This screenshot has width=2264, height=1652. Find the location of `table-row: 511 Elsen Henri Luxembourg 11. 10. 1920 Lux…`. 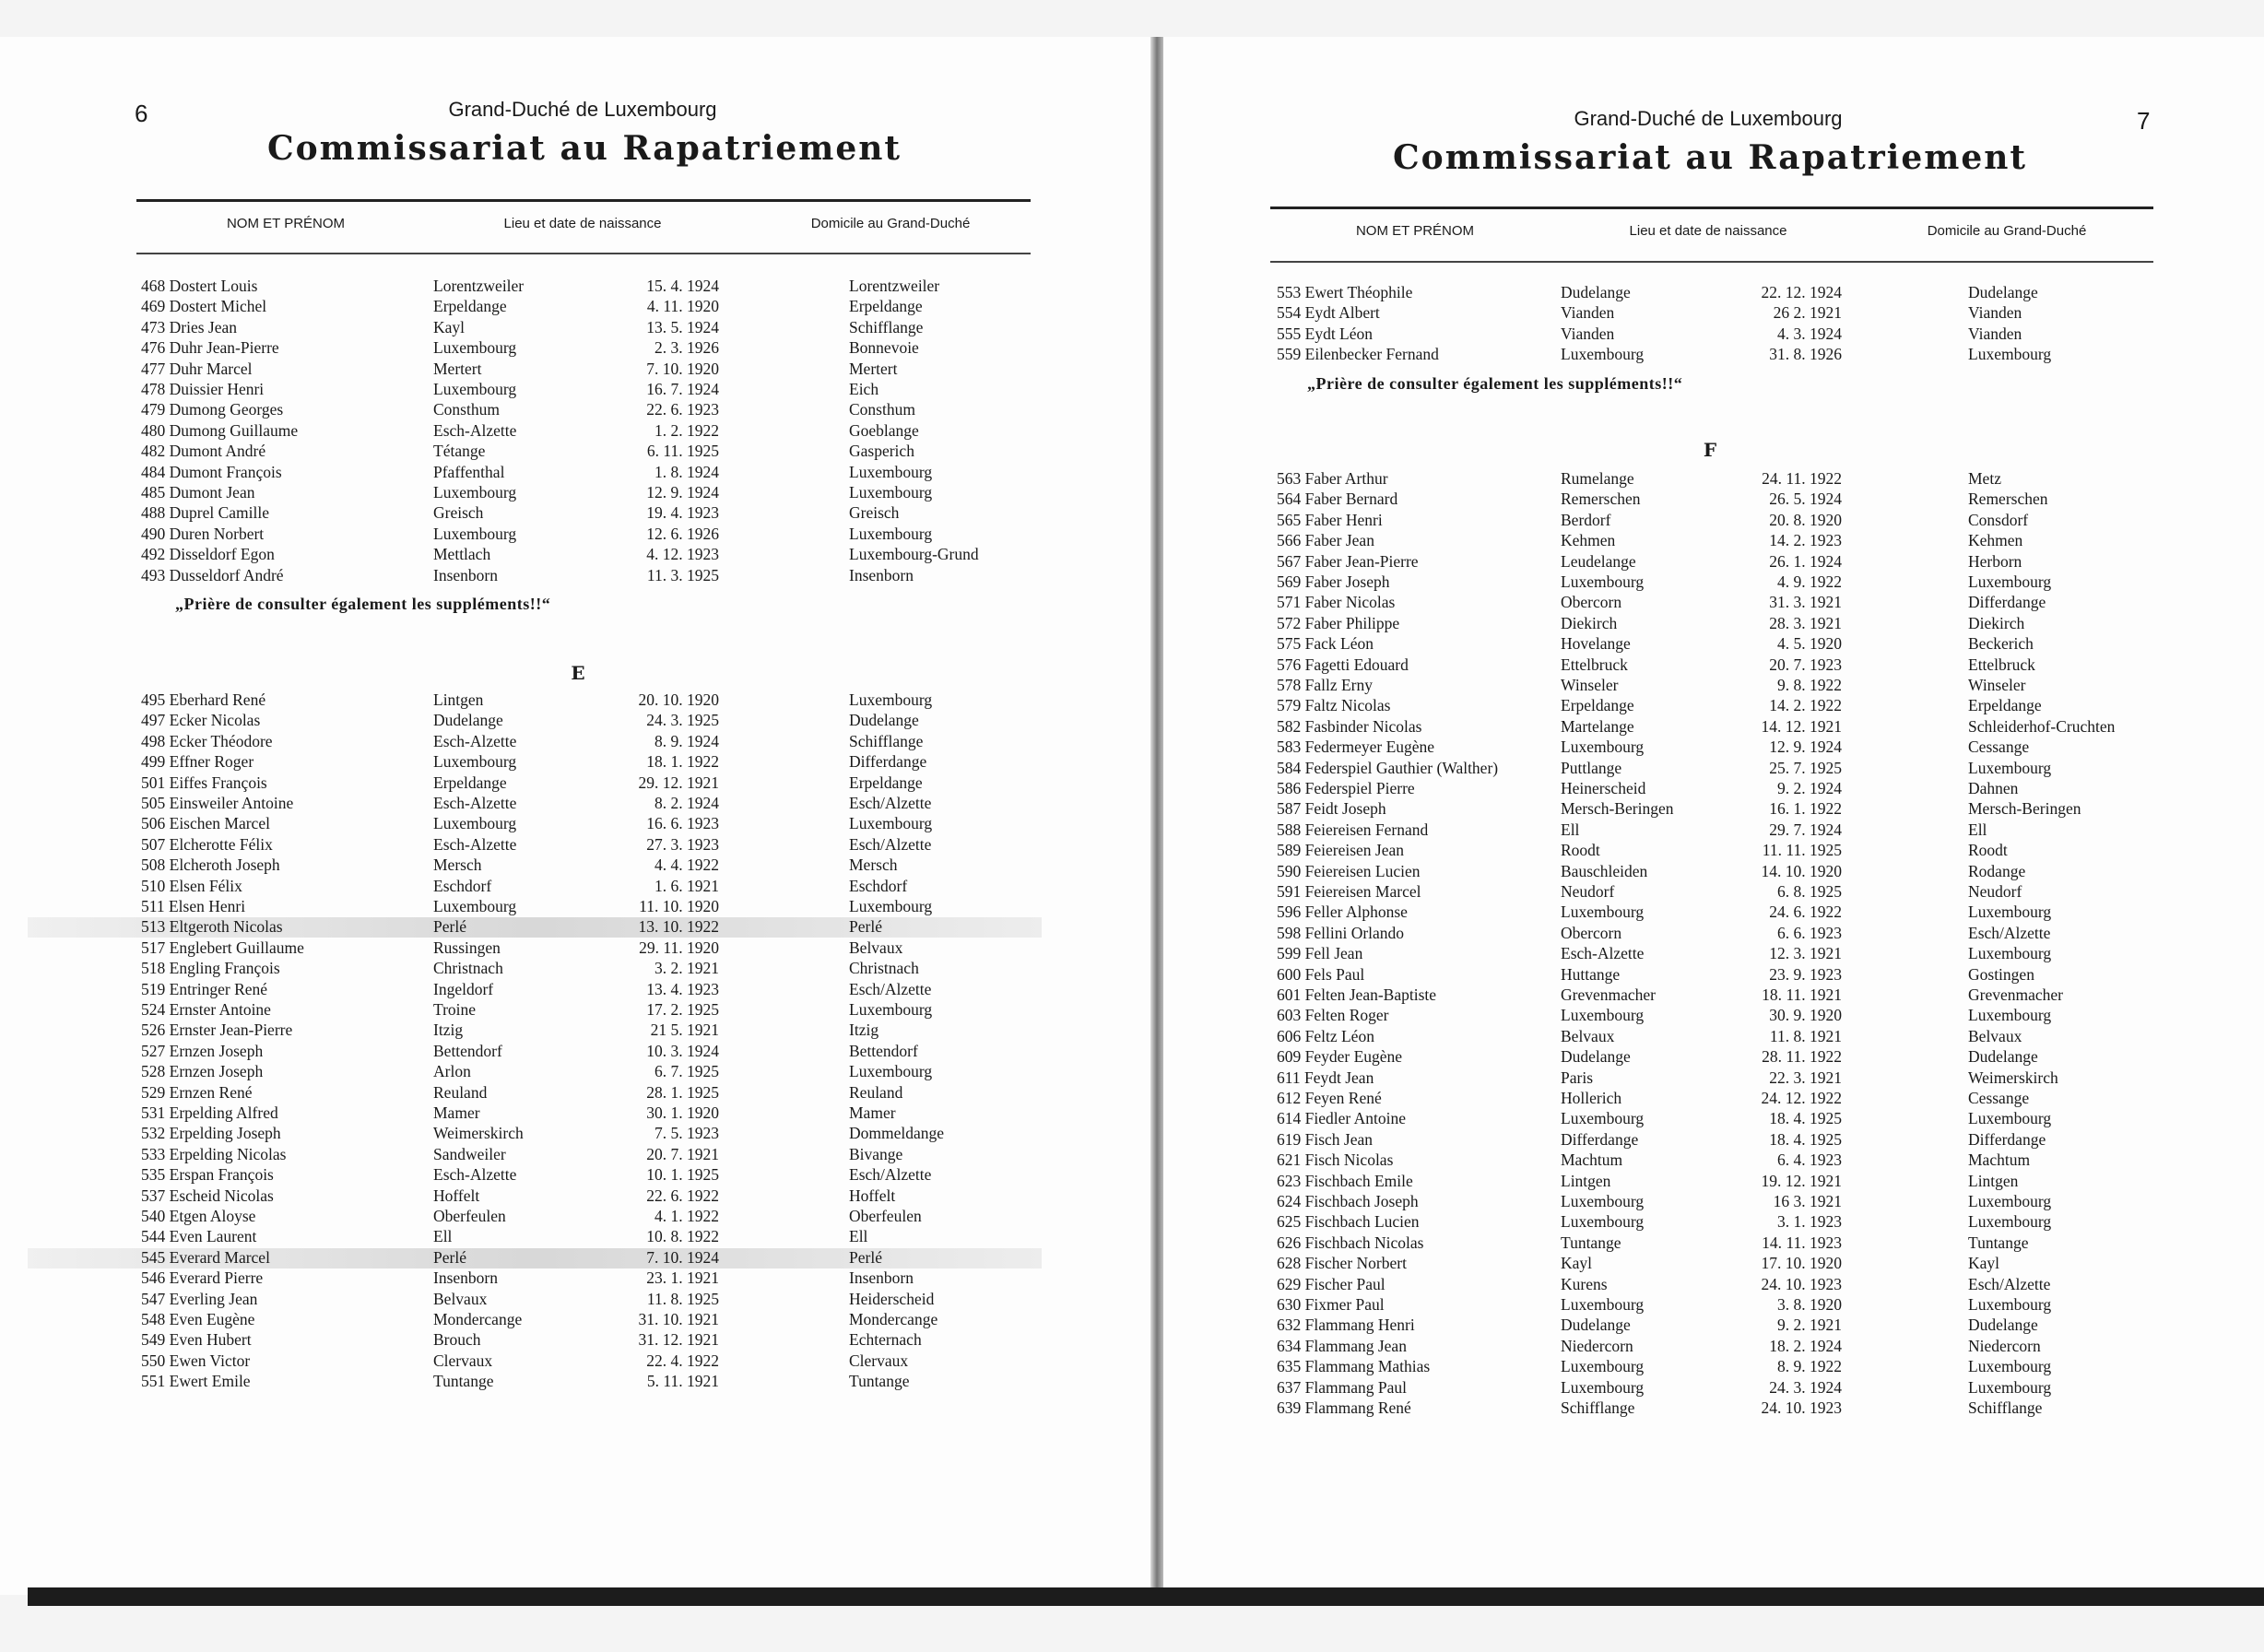

table-row: 511 Elsen Henri Luxembourg 11. 10. 1920 Lux… is located at coordinates (535, 907).